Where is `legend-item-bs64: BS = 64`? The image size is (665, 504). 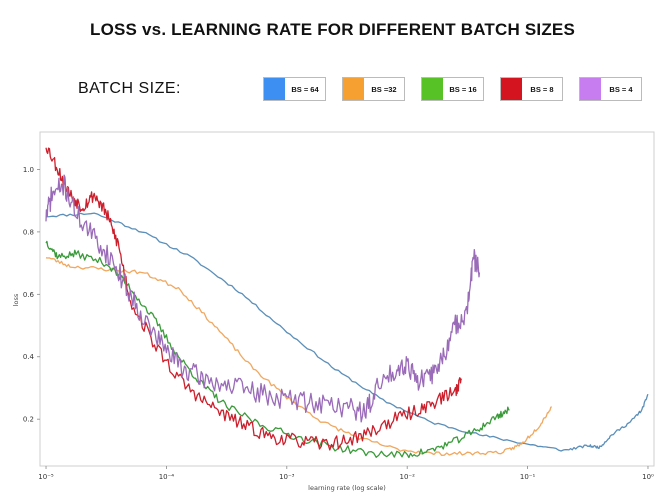
legend-item-bs64: BS = 64 is located at coordinates (294, 89).